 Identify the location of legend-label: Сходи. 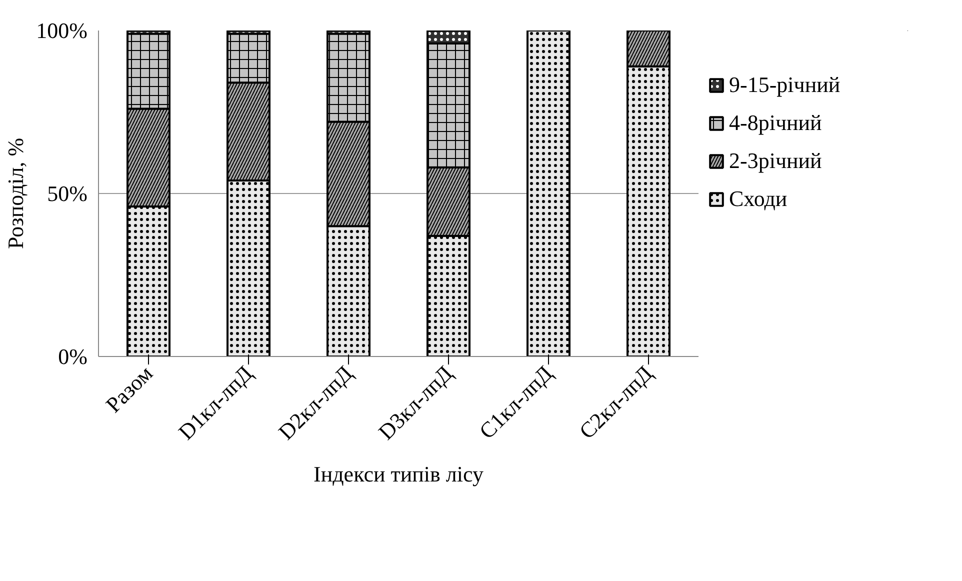
(758, 199).